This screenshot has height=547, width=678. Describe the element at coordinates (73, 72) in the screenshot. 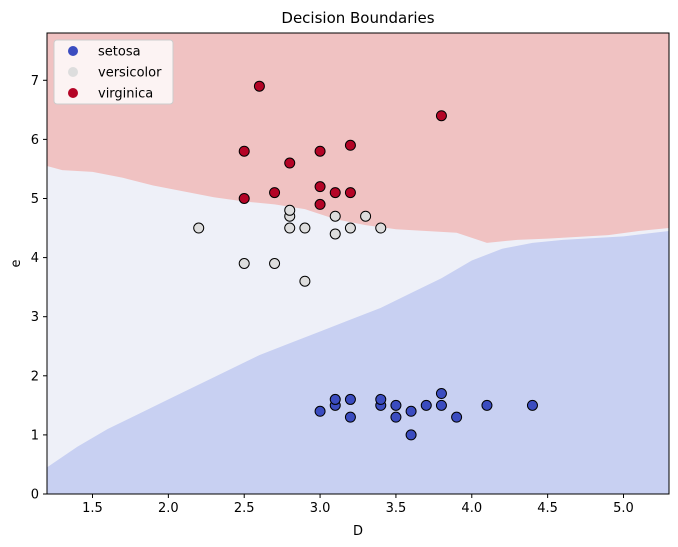

I see `legend-marker-versicolor` at that location.